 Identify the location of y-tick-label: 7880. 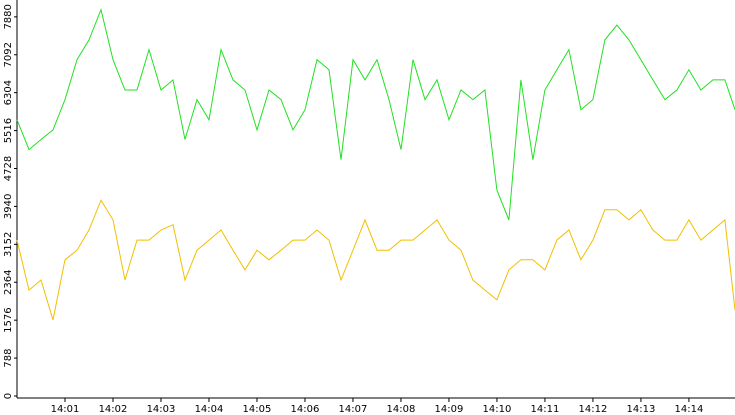
(8, 16).